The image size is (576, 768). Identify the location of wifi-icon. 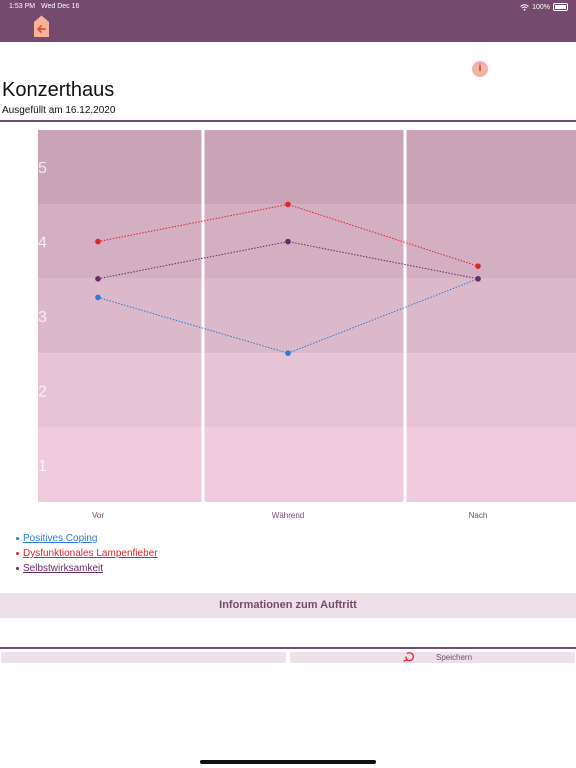
(524, 7).